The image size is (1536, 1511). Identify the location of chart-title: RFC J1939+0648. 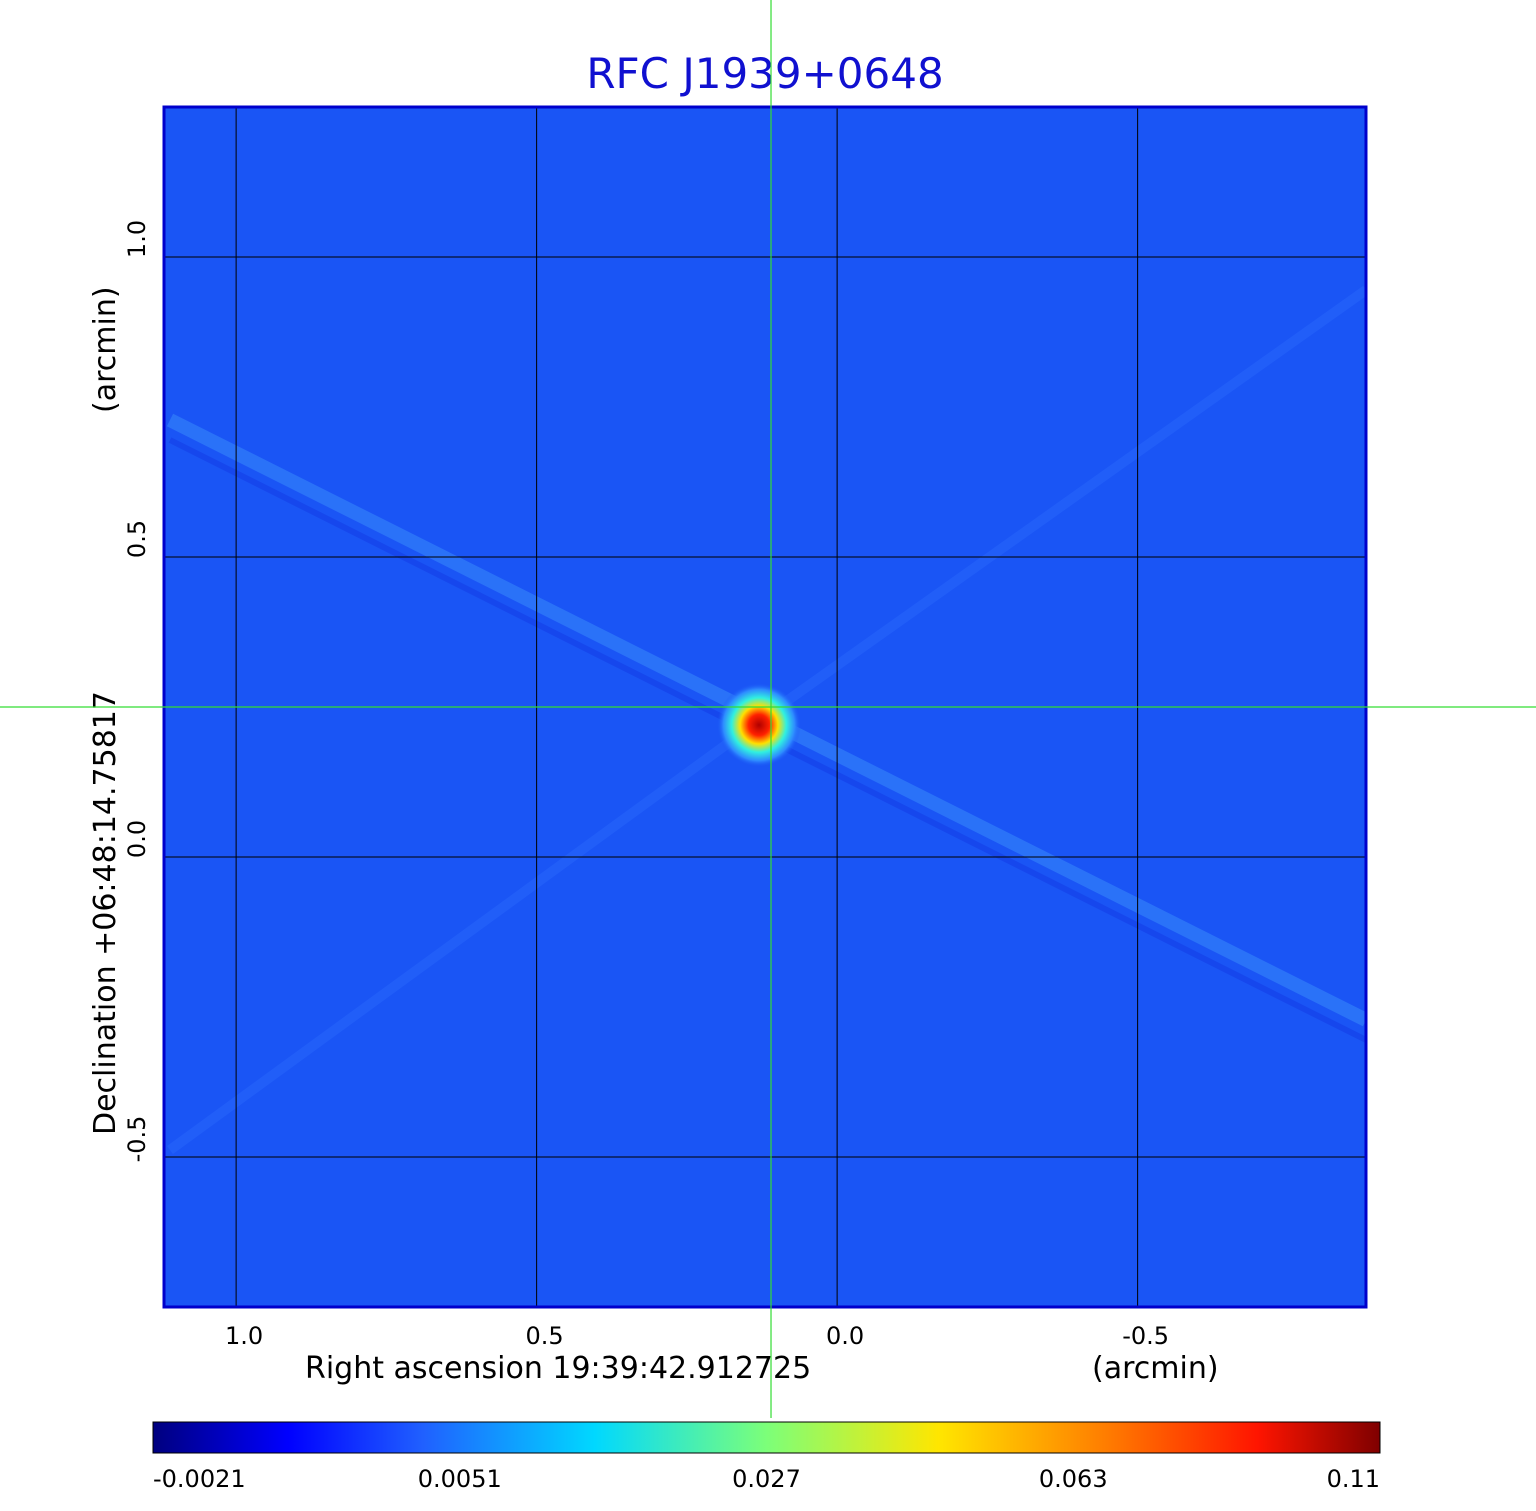
(764, 73).